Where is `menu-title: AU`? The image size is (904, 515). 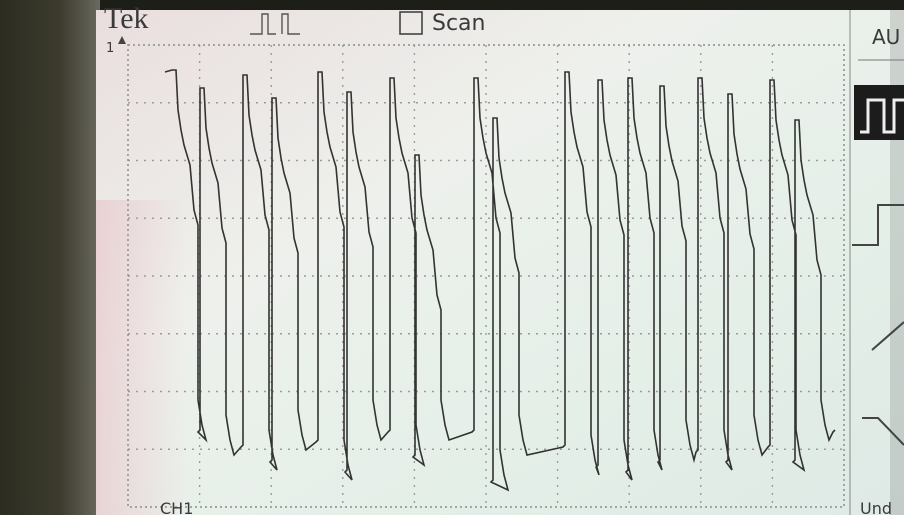 menu-title: AU is located at coordinates (886, 37).